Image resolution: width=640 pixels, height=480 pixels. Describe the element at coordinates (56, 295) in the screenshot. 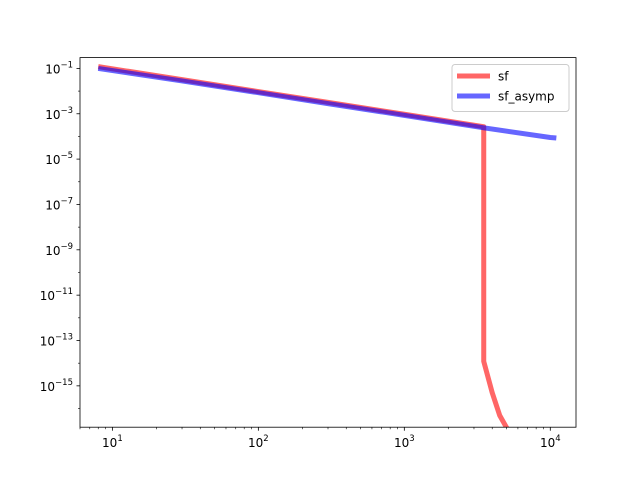

I see `y-tick-label: 10⁻¹¹` at that location.